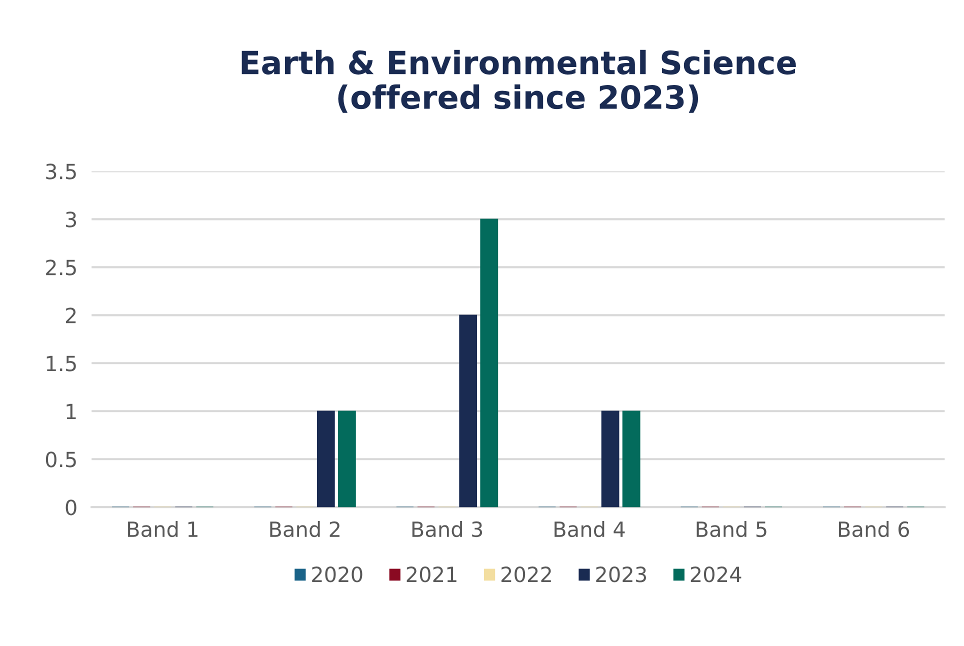  Describe the element at coordinates (61, 460) in the screenshot. I see `y-tick-label: 0.5` at that location.